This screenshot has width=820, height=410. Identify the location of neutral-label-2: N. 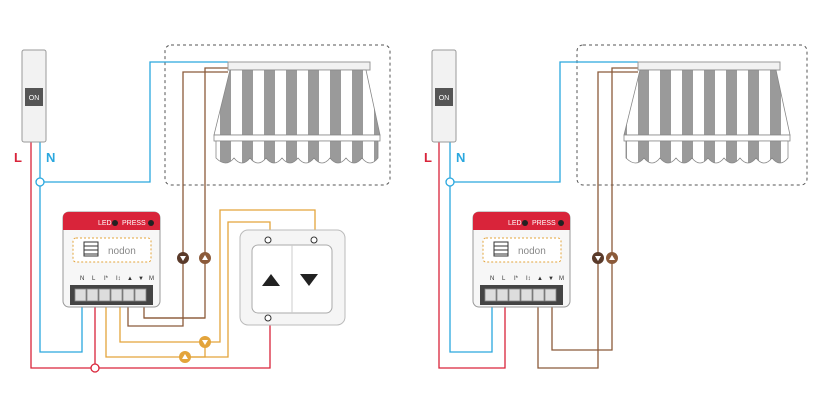
(460, 157).